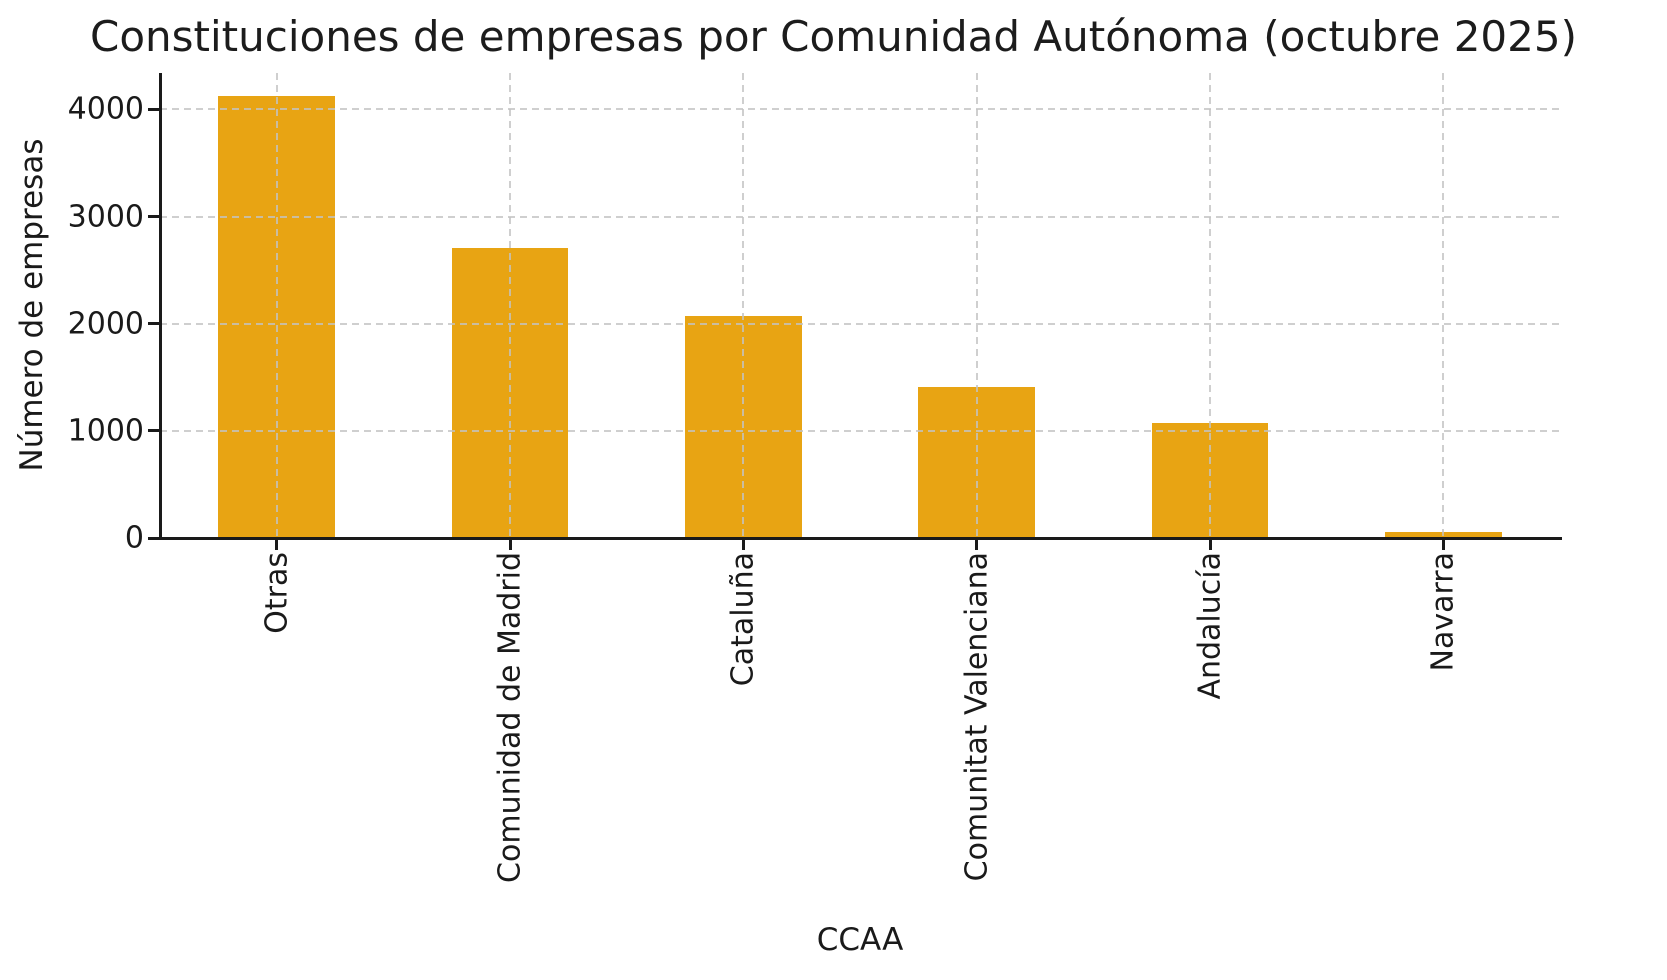 Image resolution: width=1667 pixels, height=980 pixels. What do you see at coordinates (105, 324) in the screenshot?
I see `y-tick-label: 2000` at bounding box center [105, 324].